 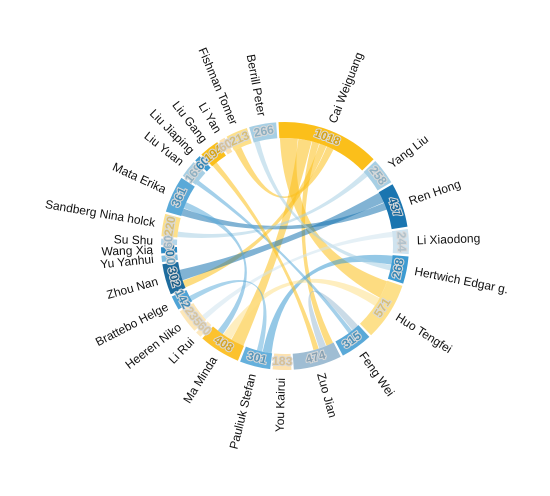 What do you see at coordinates (280, 405) in the screenshot?
I see `node-name: You Kairui` at bounding box center [280, 405].